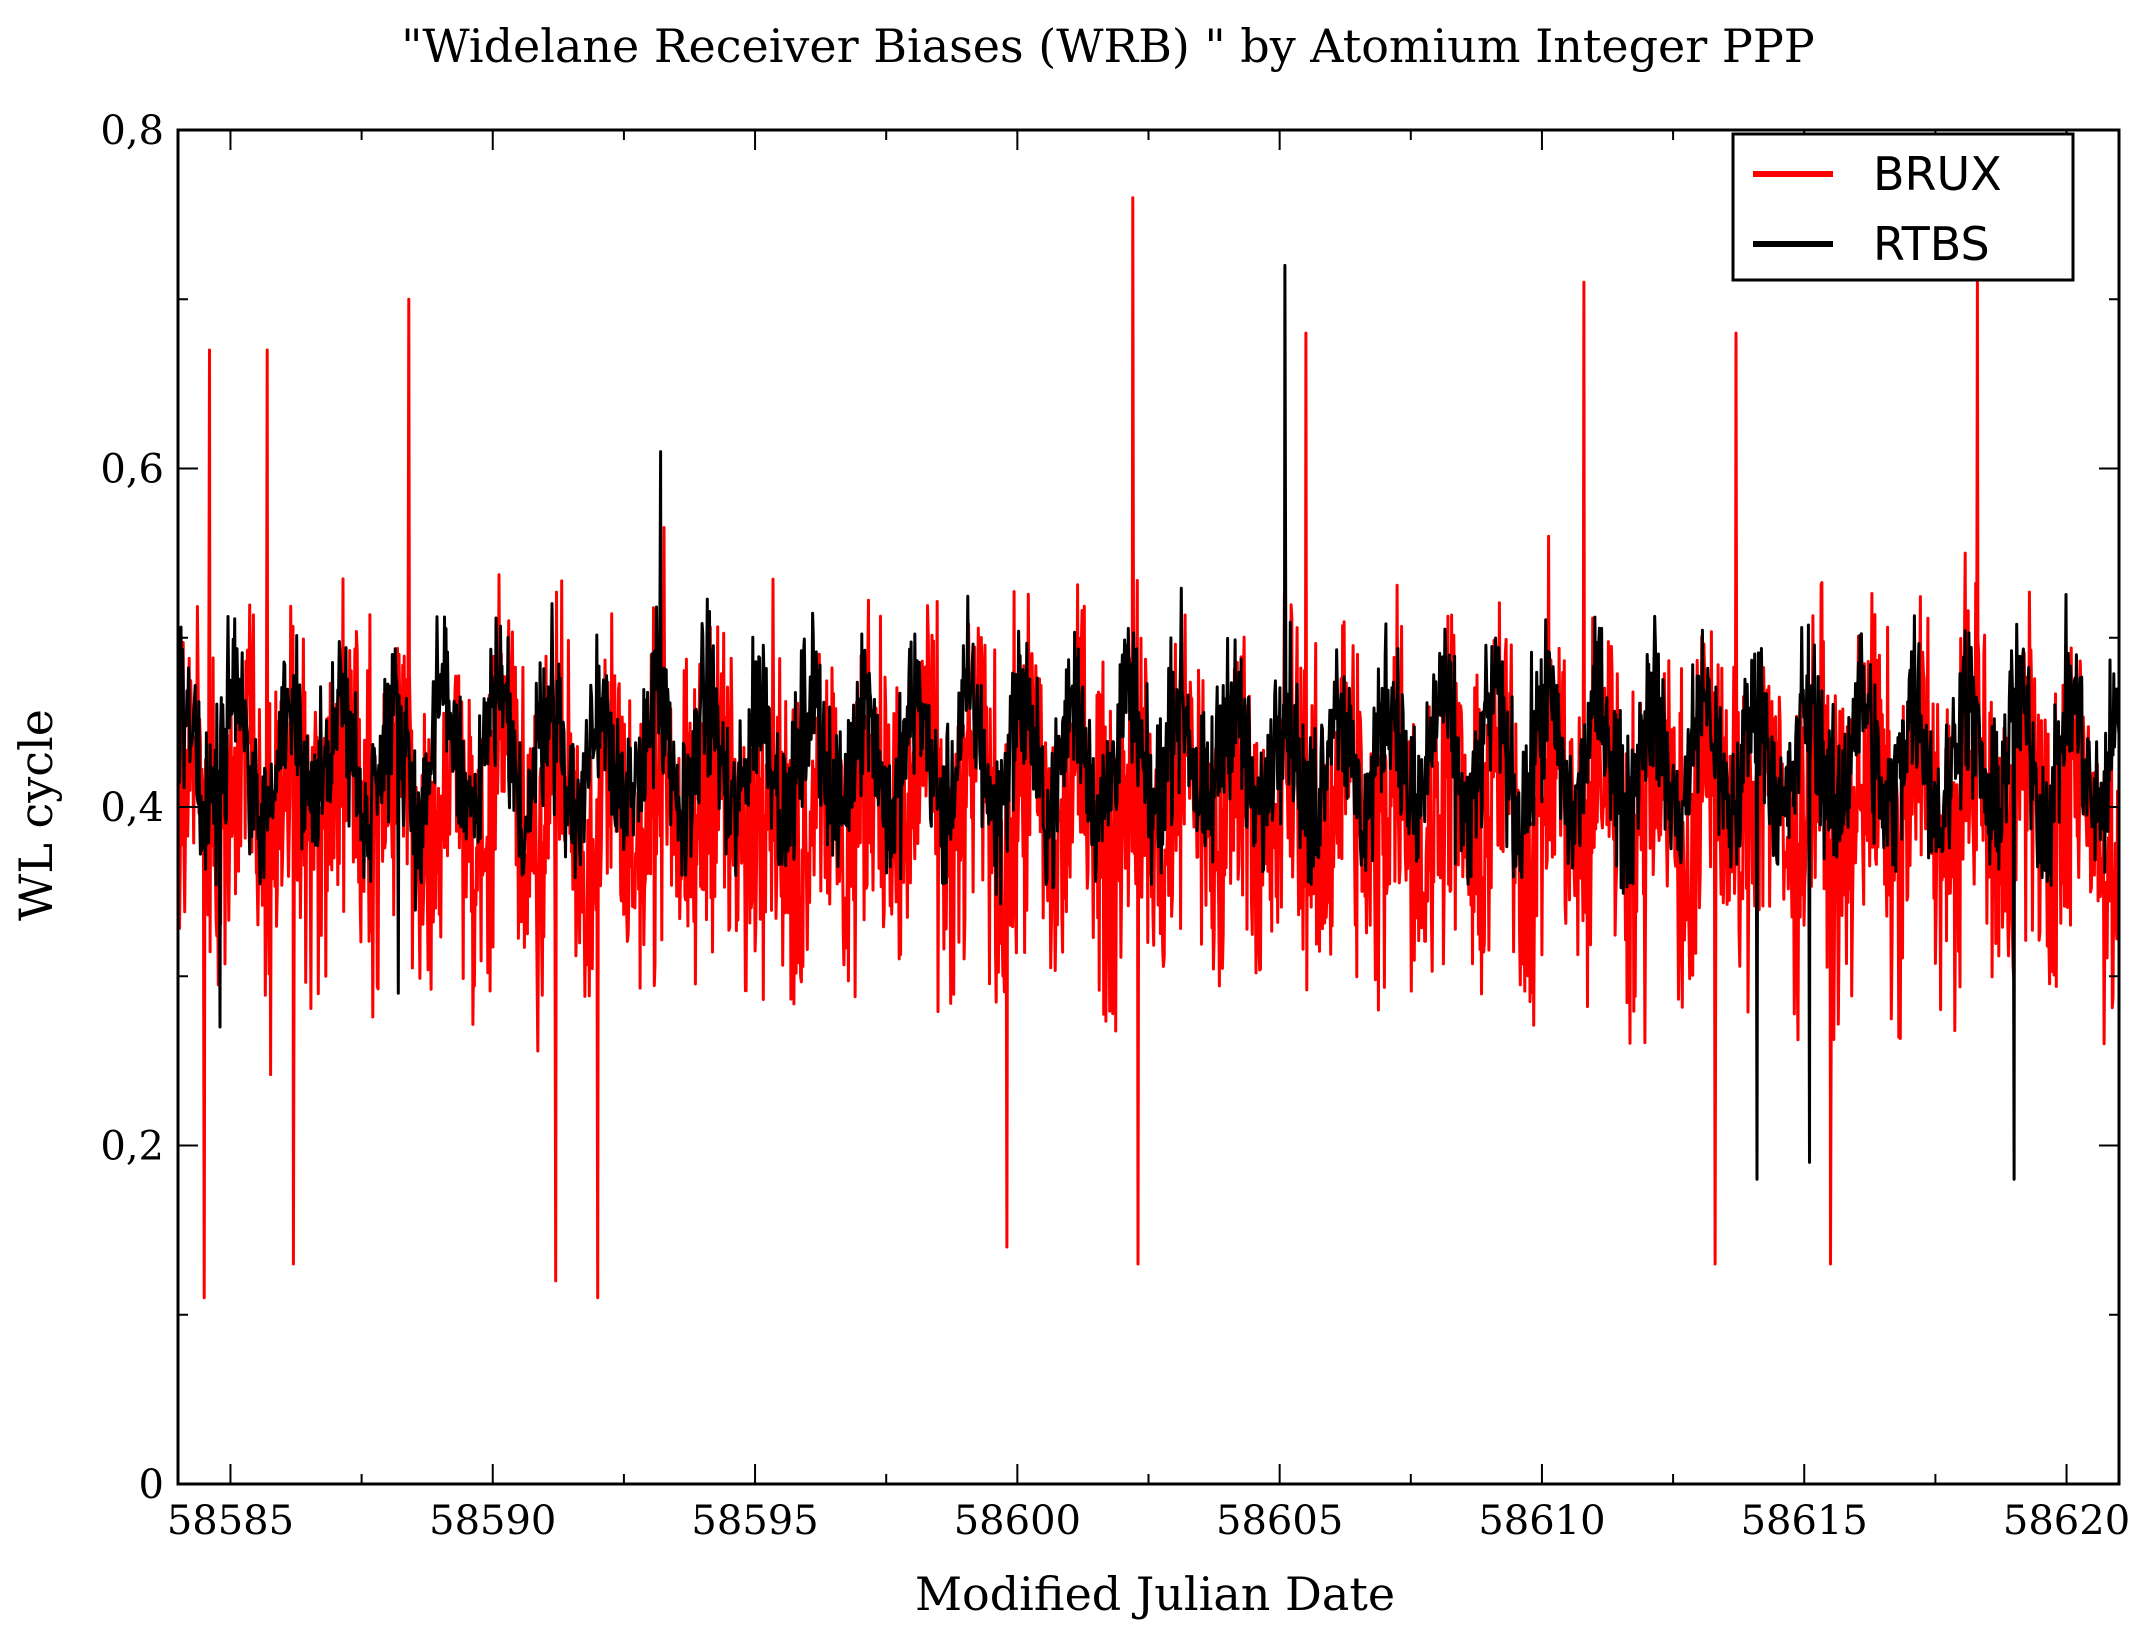 The image size is (2152, 1629). What do you see at coordinates (132, 470) in the screenshot?
I see `y-tick-label: 0,6` at bounding box center [132, 470].